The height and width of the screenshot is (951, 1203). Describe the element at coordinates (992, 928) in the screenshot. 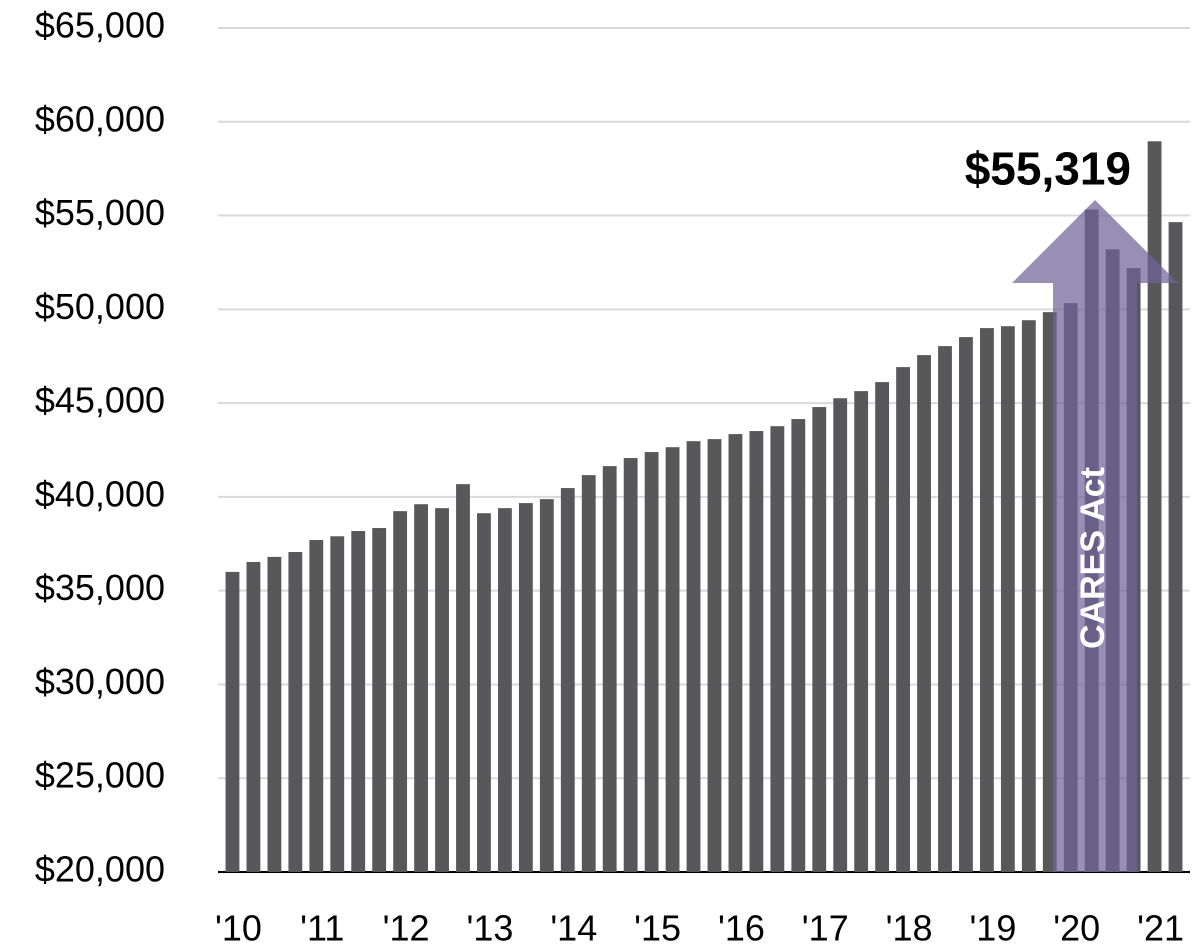

I see `x-tick-label: '19` at that location.